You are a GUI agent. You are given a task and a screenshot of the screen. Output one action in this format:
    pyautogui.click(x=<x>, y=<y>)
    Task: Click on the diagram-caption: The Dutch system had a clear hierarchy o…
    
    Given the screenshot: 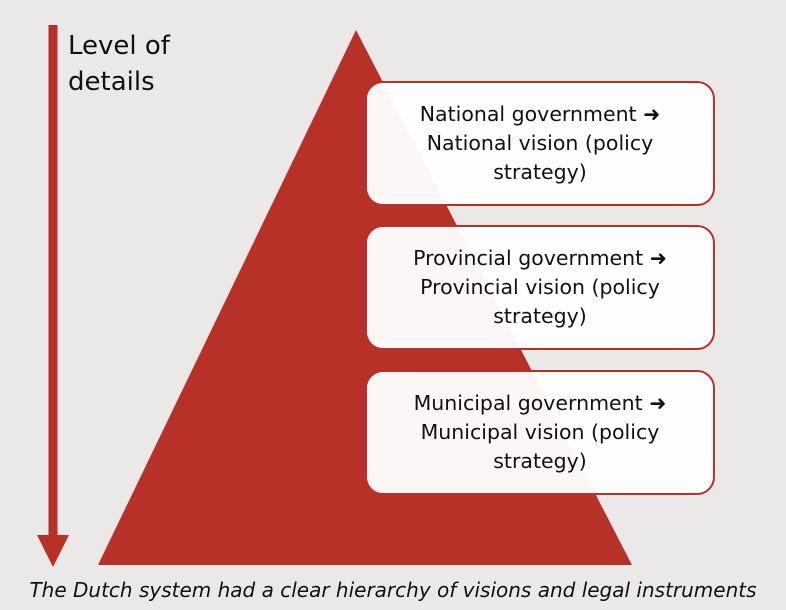 What is the action you would take?
    pyautogui.click(x=393, y=590)
    